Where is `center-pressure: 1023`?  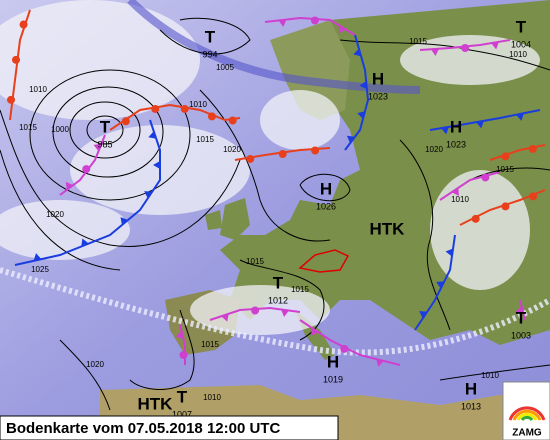 center-pressure: 1023 is located at coordinates (378, 96).